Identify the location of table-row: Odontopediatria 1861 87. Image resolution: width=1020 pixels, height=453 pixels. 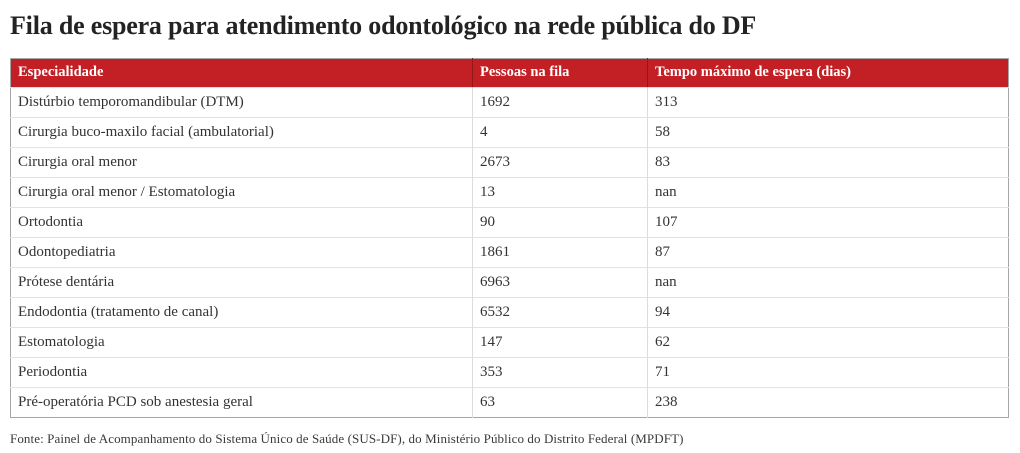
(509, 251).